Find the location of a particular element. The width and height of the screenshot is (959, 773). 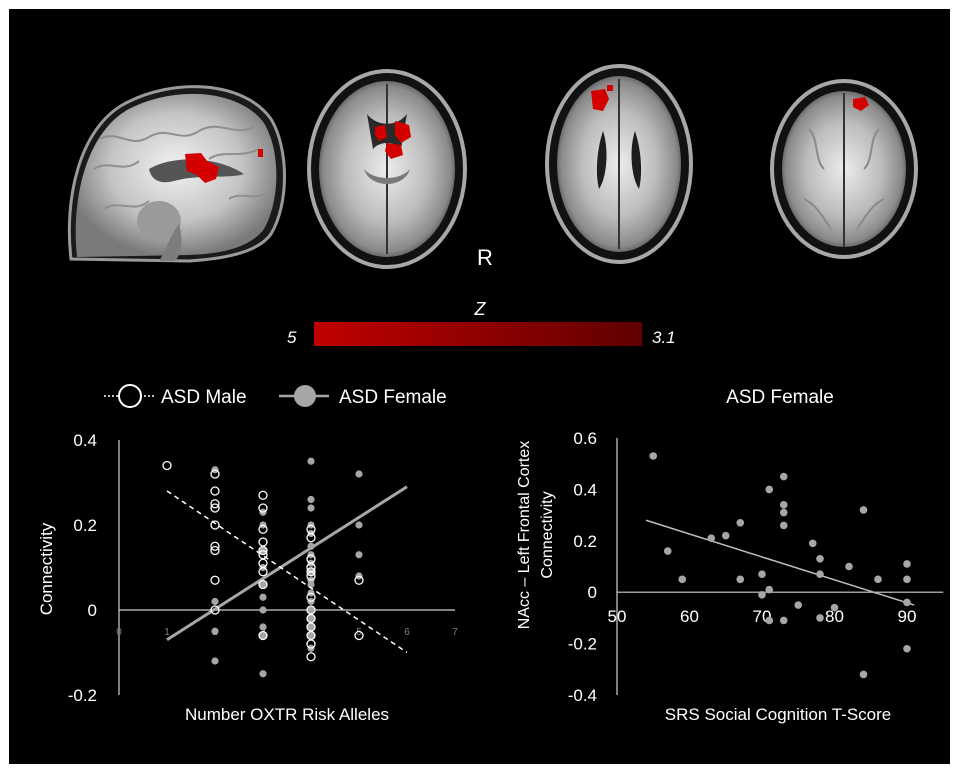

colorbar-title: Z is located at coordinates (480, 309).